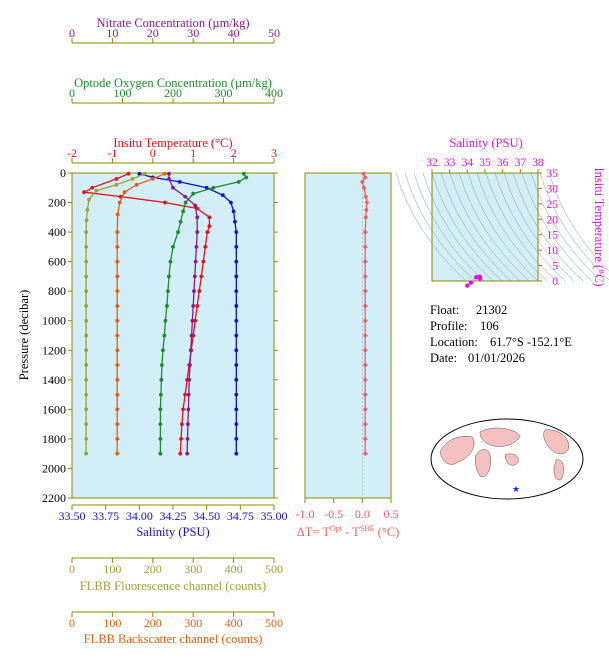  I want to click on pressure-tick-label: 1200, so click(54, 350).